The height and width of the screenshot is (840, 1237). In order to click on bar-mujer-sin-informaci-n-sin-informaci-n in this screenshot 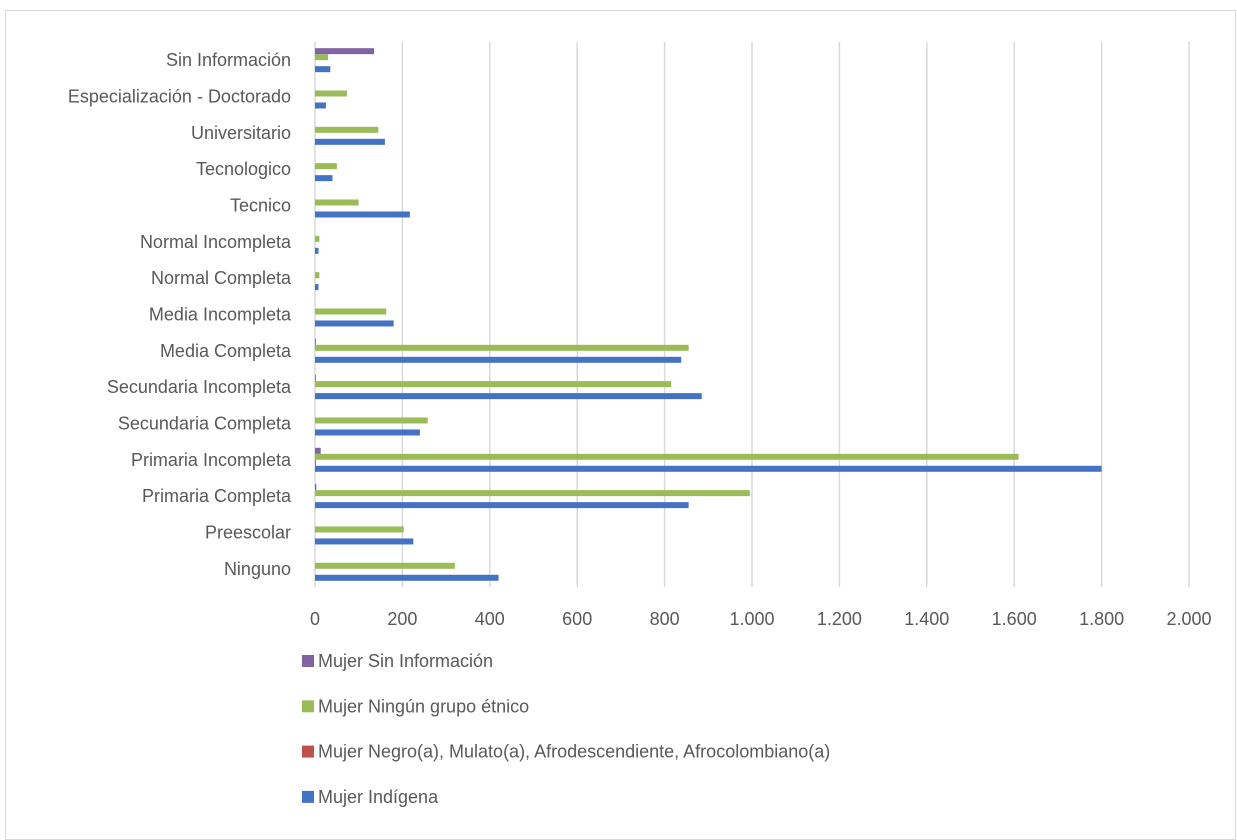, I will do `click(344, 51)`.